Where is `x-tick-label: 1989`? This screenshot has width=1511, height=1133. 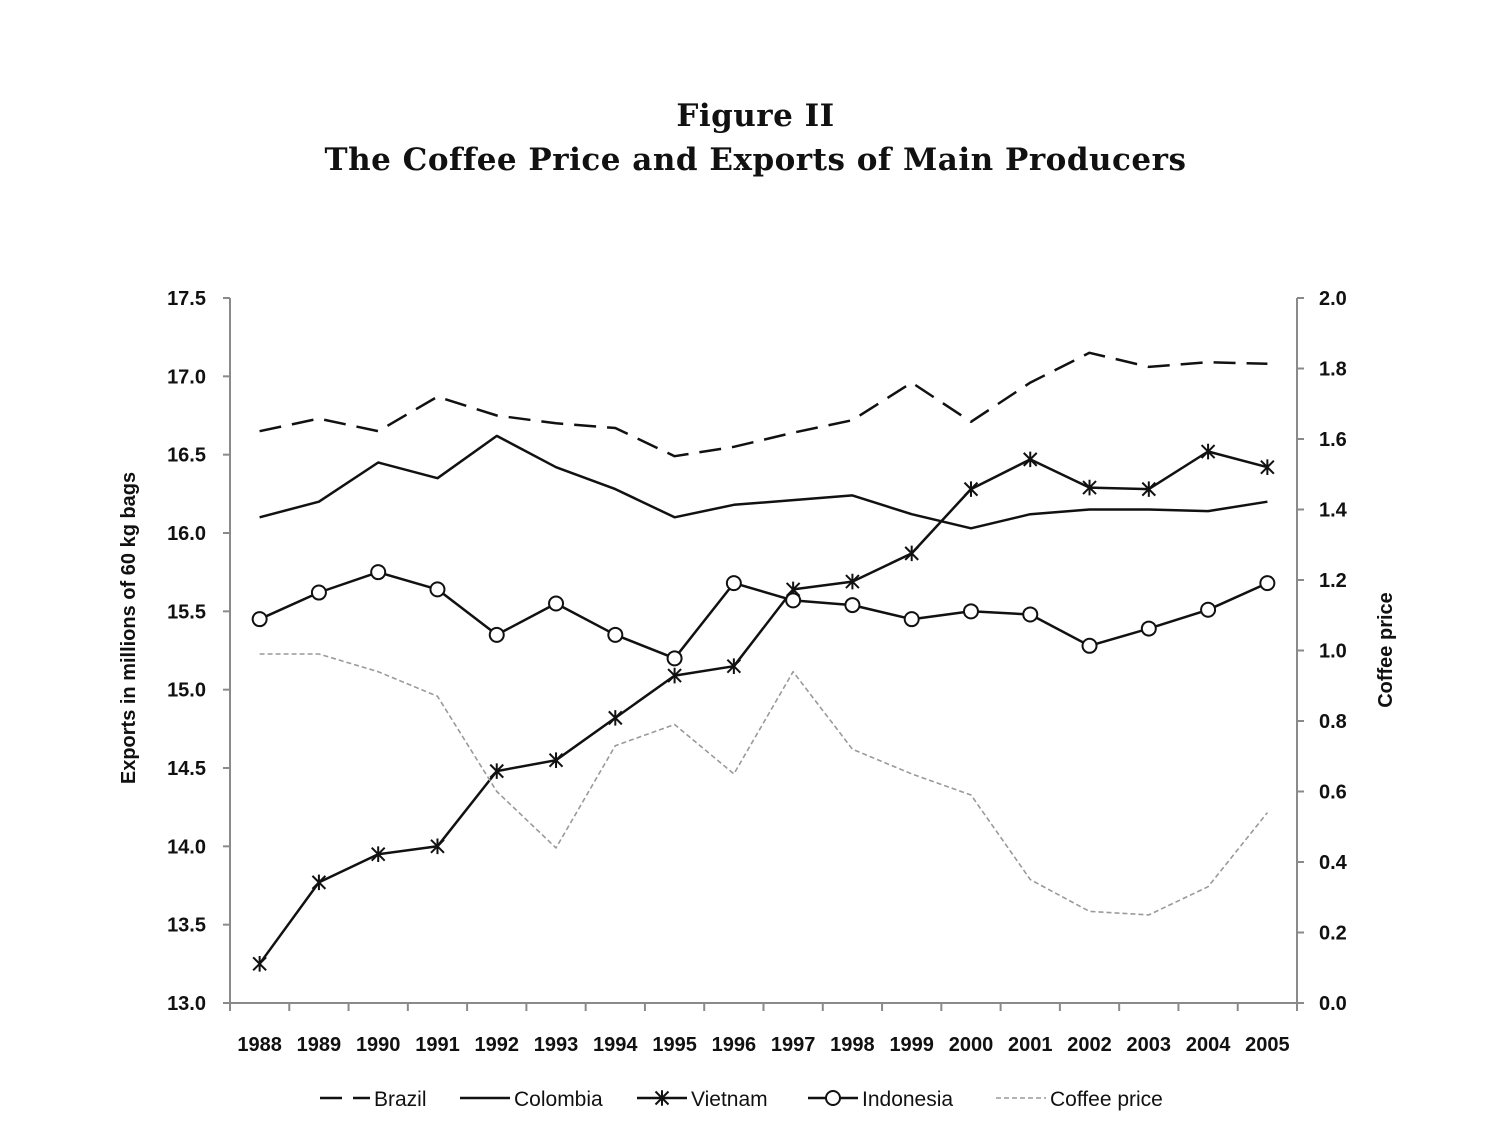
x-tick-label: 1989 is located at coordinates (319, 1045).